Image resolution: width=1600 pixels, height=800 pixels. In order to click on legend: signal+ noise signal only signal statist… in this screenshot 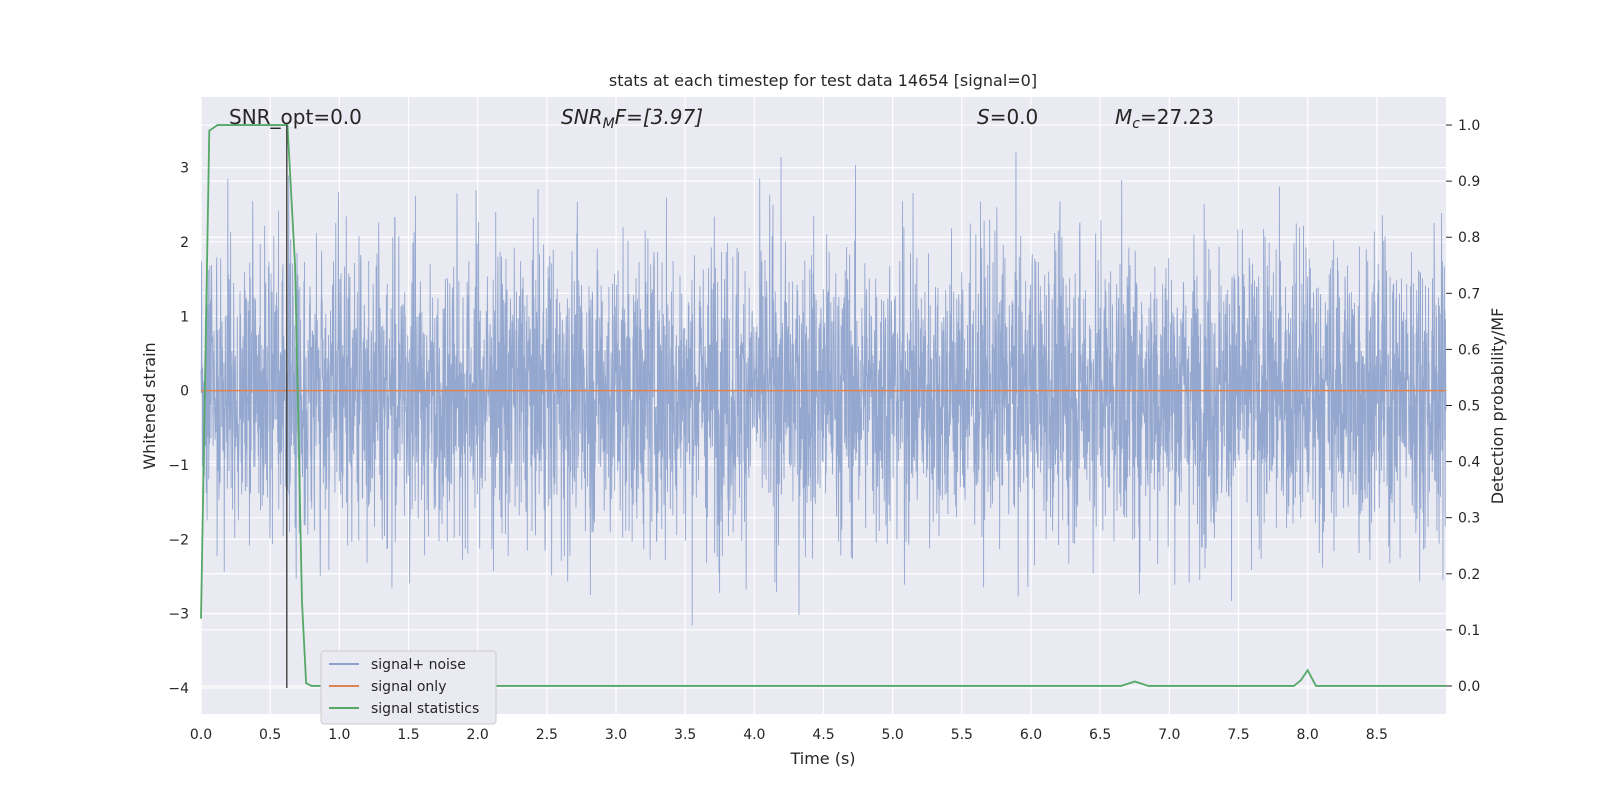, I will do `click(408, 687)`.